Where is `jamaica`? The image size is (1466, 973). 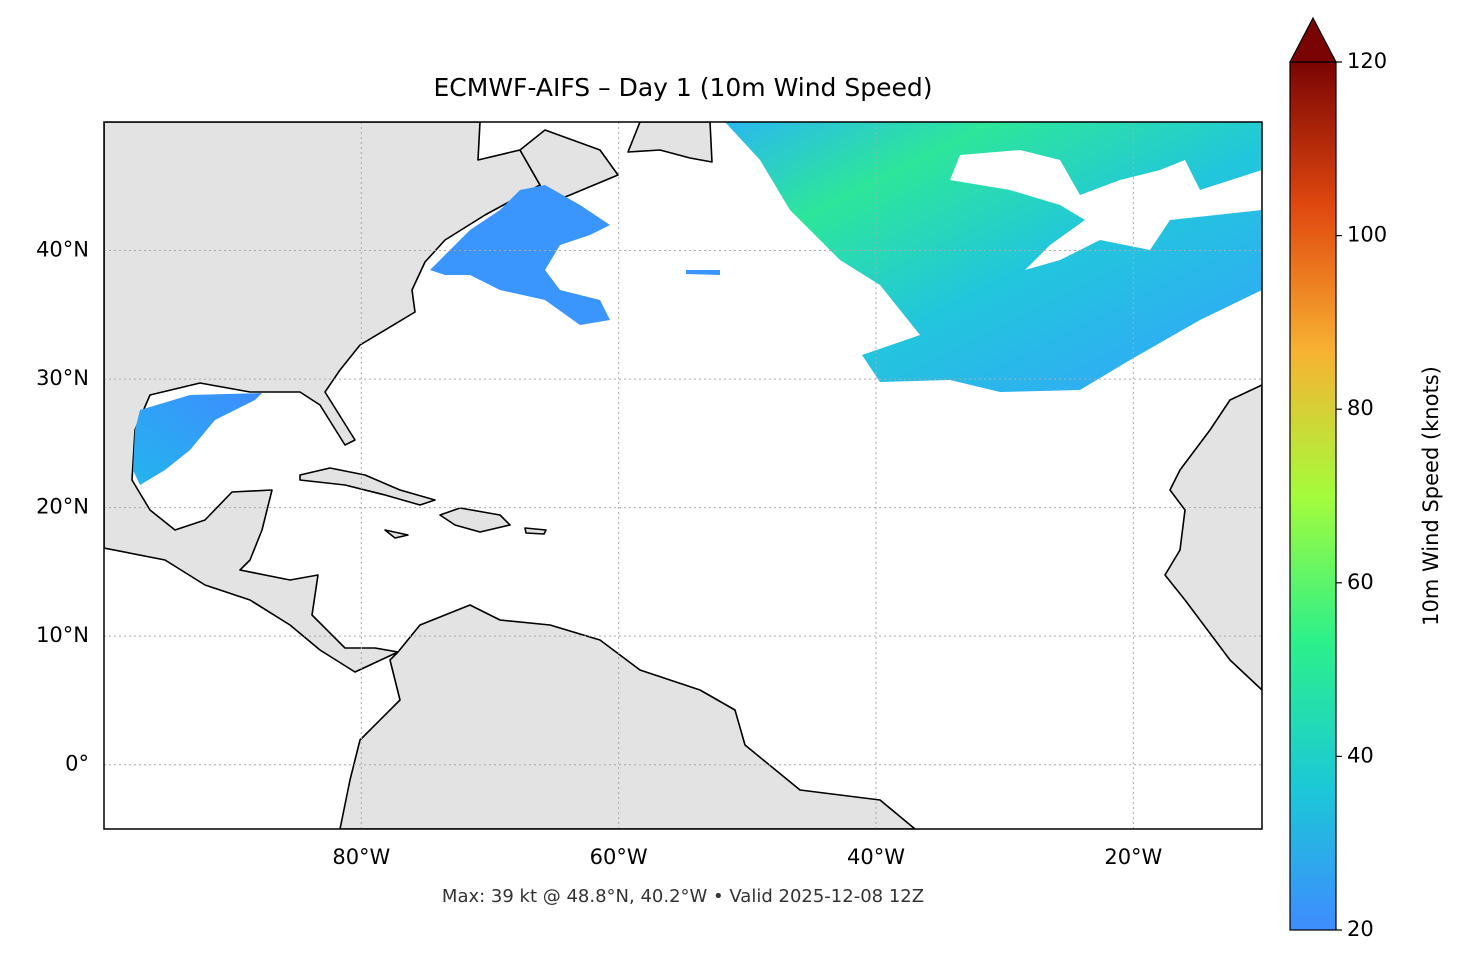
jamaica is located at coordinates (396, 534).